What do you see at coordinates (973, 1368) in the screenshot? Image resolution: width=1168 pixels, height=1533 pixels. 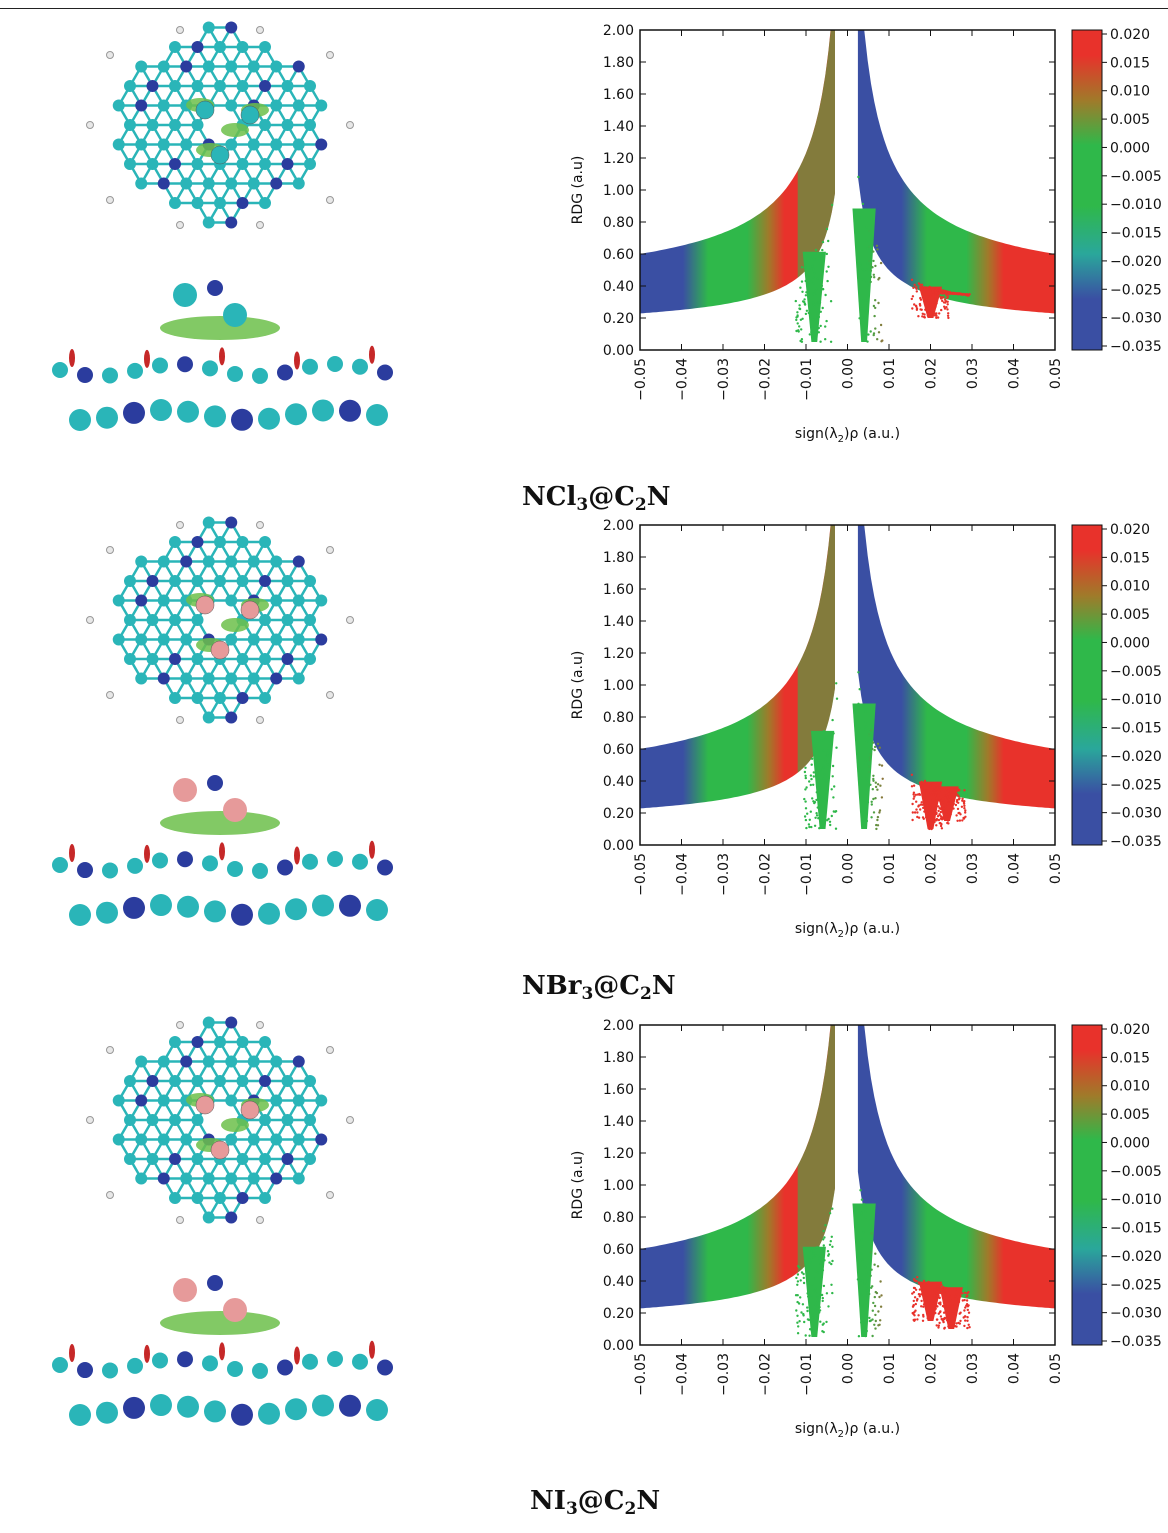 I see `x-tick-label: 0.03` at bounding box center [973, 1368].